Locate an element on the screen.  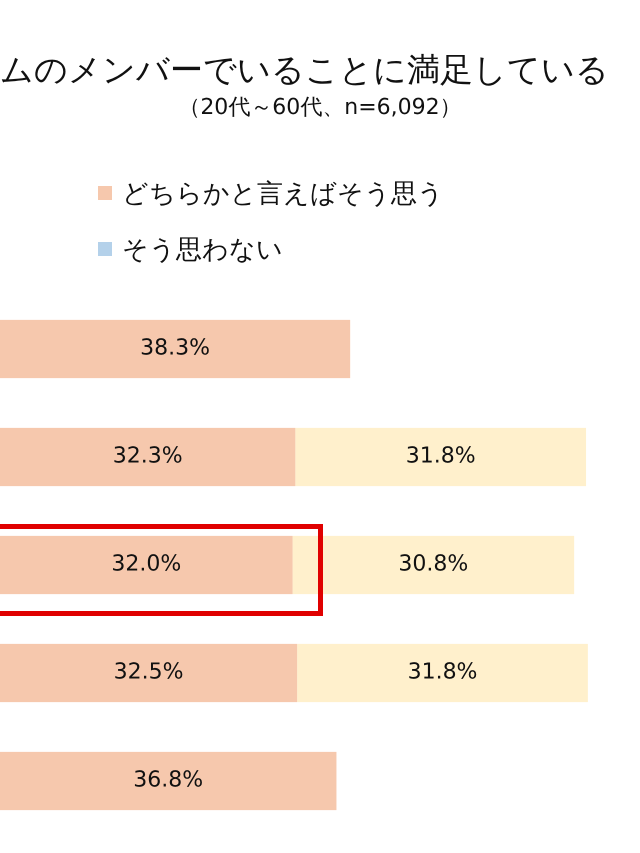
data-label: 36.8% is located at coordinates (168, 780).